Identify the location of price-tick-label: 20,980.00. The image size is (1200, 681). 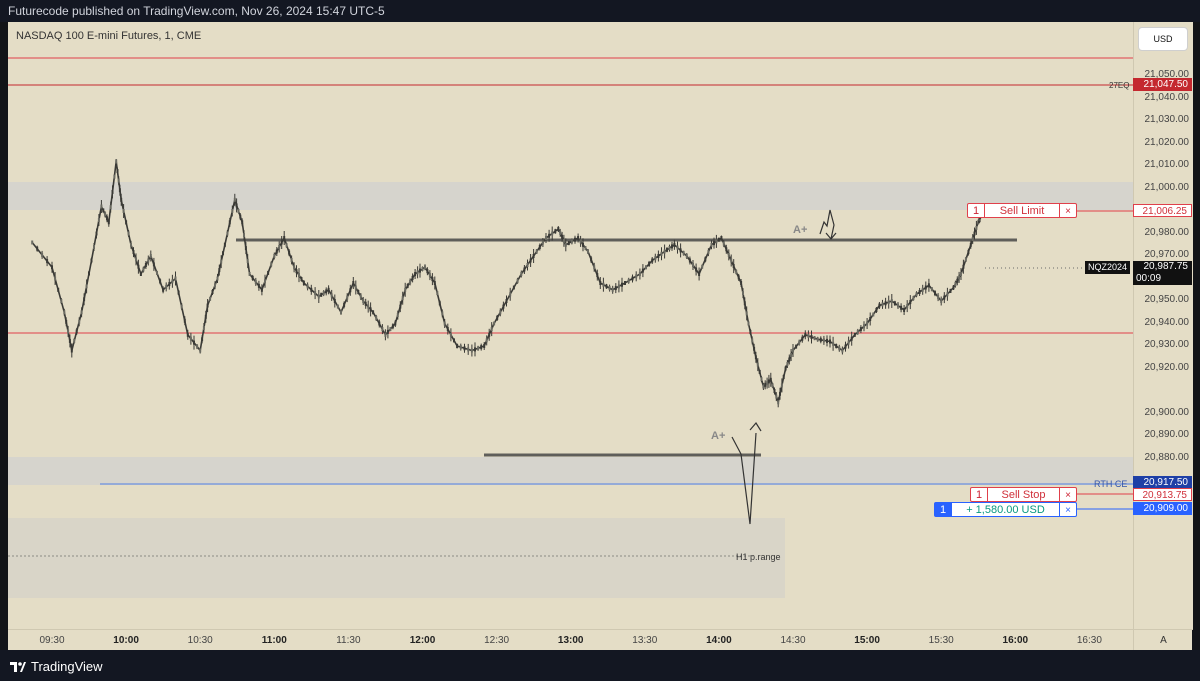
(1167, 232).